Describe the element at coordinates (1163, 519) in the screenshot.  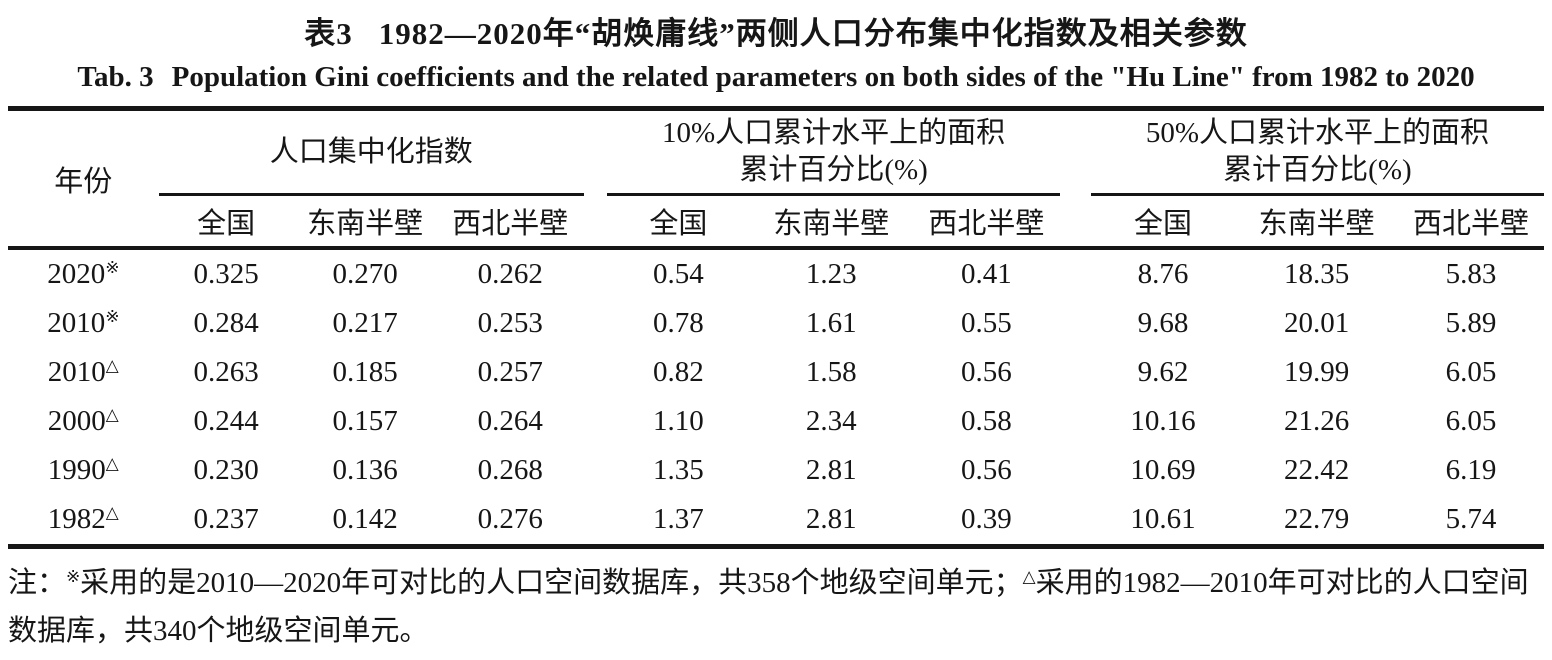
I see `value-cell: 10.61` at that location.